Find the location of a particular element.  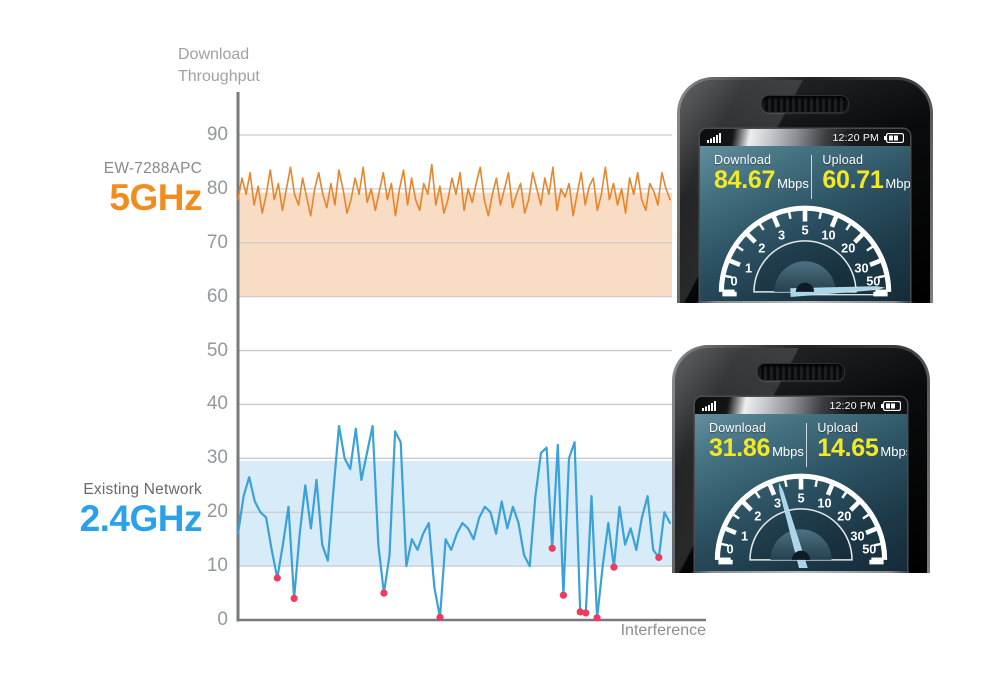

speedtest-app: Download 84.67 Mbps Upload 60.71 Mbps is located at coordinates (805, 224).